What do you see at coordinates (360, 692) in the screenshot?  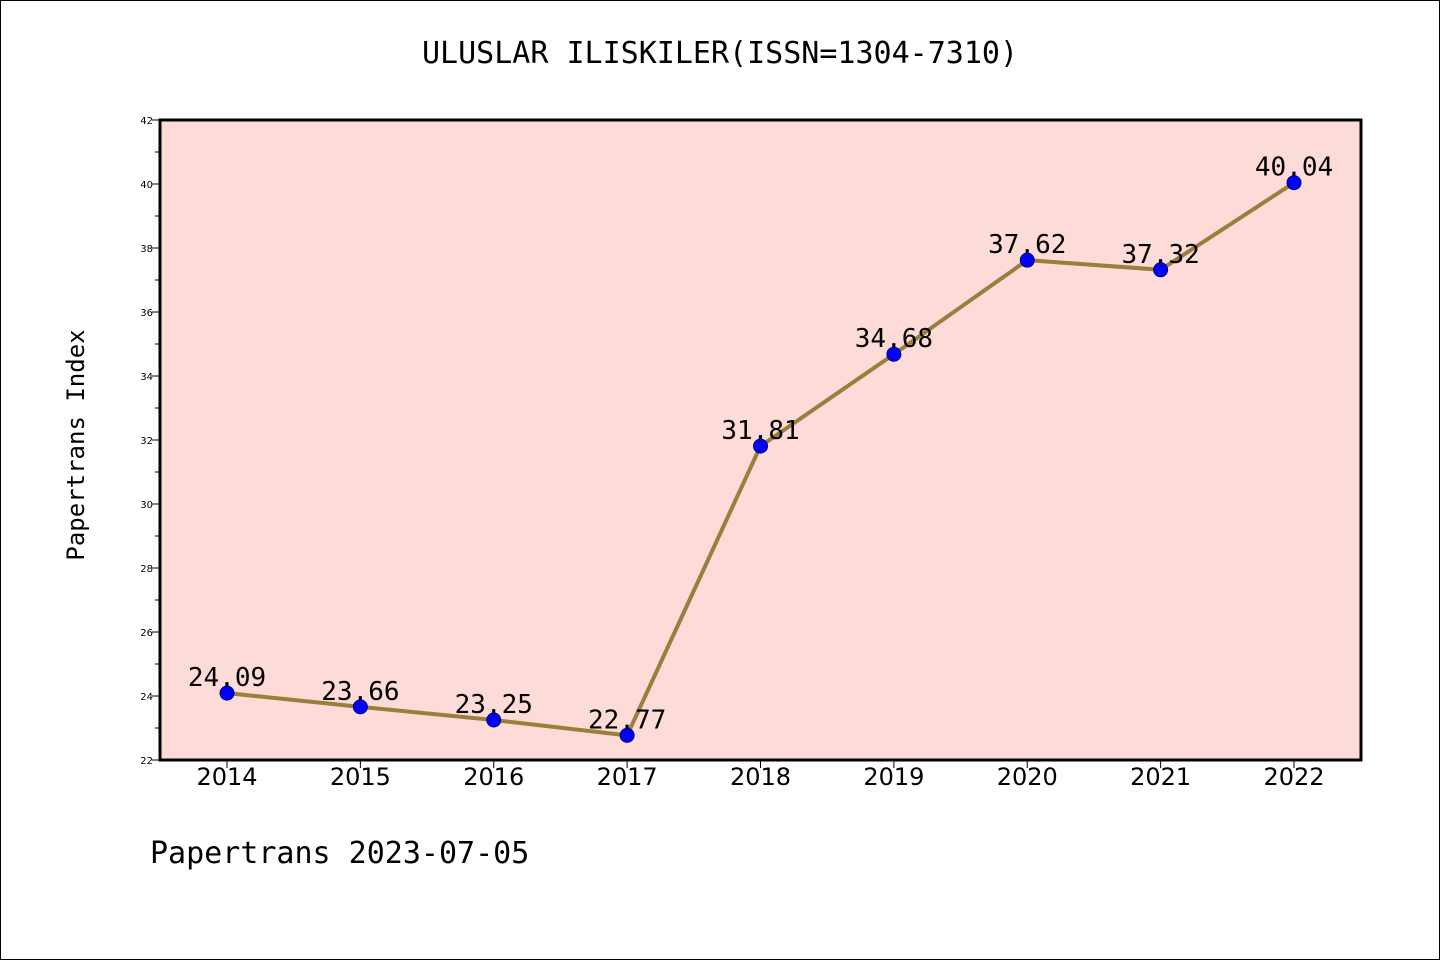 I see `data-label: 23.66` at bounding box center [360, 692].